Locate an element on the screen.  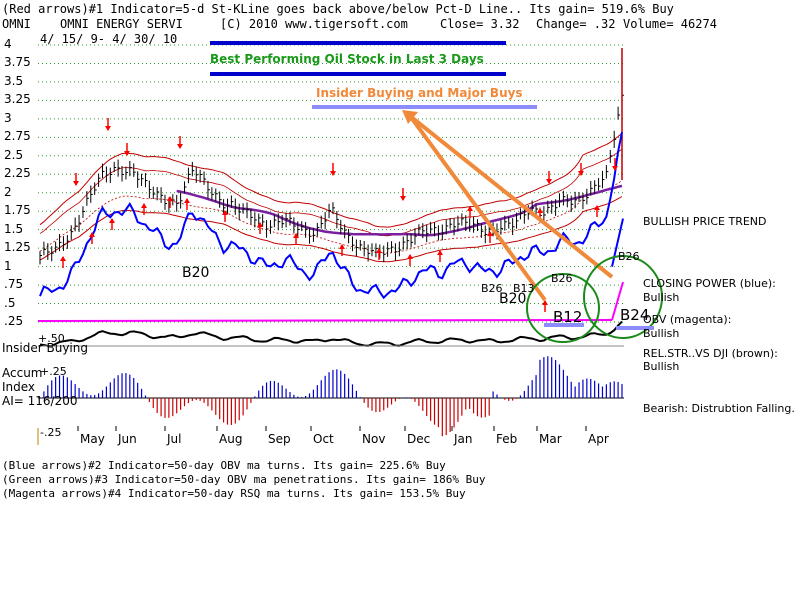
y-tick-label: 1 is located at coordinates (8, 265).